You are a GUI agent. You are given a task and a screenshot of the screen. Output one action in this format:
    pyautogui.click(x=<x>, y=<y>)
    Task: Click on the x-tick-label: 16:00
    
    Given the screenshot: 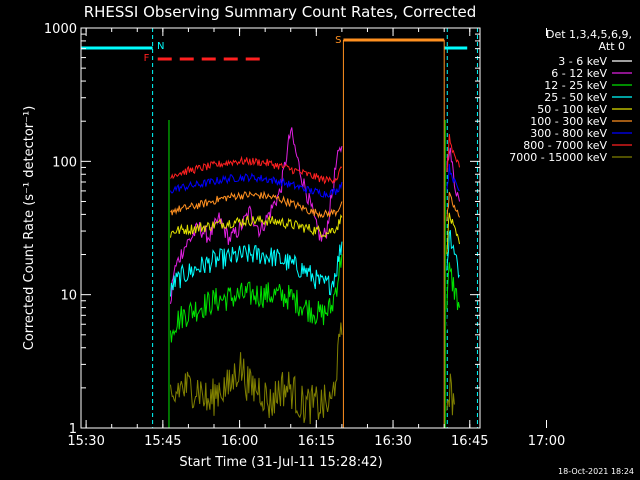 What is the action you would take?
    pyautogui.click(x=239, y=441)
    